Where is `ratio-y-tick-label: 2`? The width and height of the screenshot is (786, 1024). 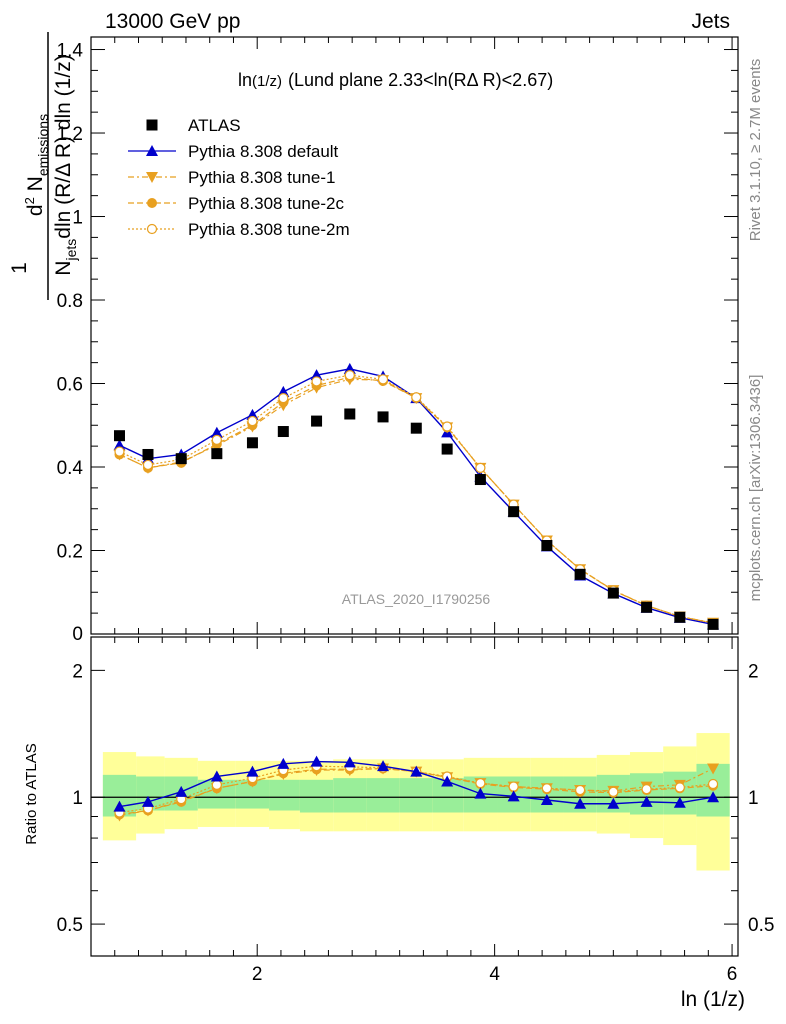 ratio-y-tick-label: 2 is located at coordinates (77, 671).